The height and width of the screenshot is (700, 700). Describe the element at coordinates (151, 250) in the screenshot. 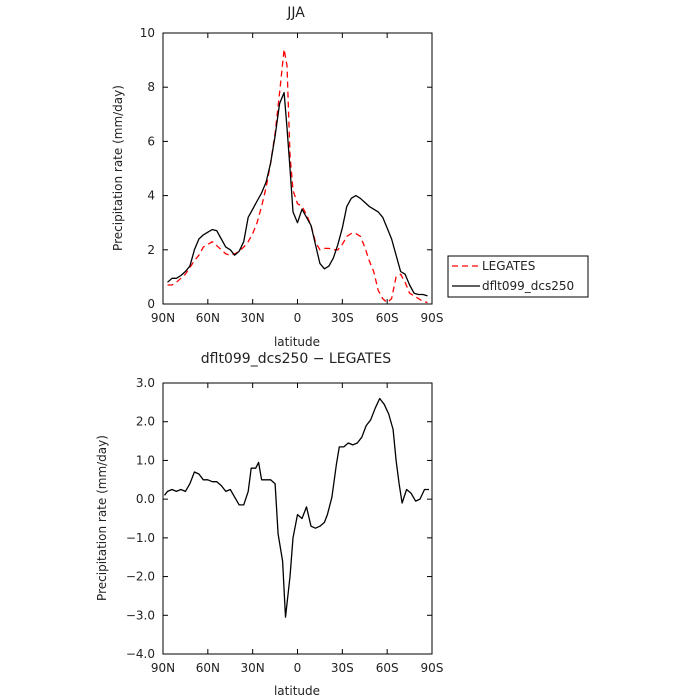

I see `top-chart-y-tick-label-2: 2` at that location.